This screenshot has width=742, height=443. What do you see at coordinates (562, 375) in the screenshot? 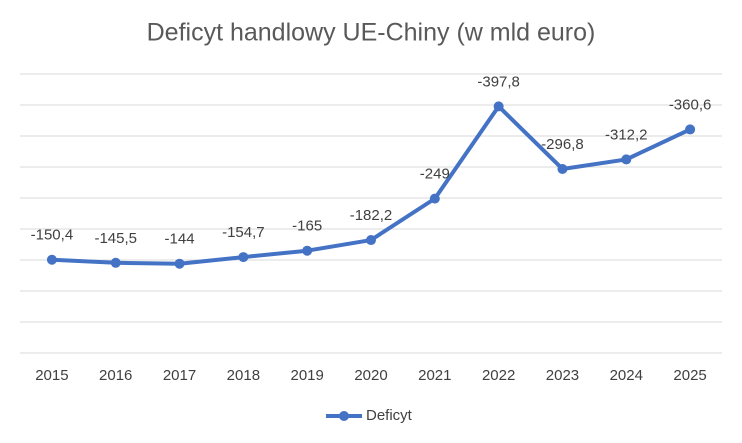
I see `x-tick-label: 2023` at bounding box center [562, 375].